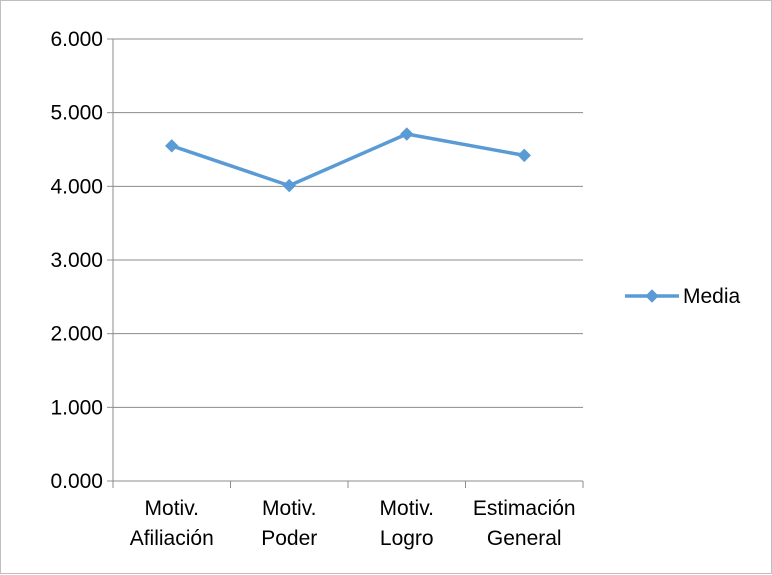 The width and height of the screenshot is (772, 575). Describe the element at coordinates (76, 113) in the screenshot. I see `y-tick-label: 5.000` at that location.